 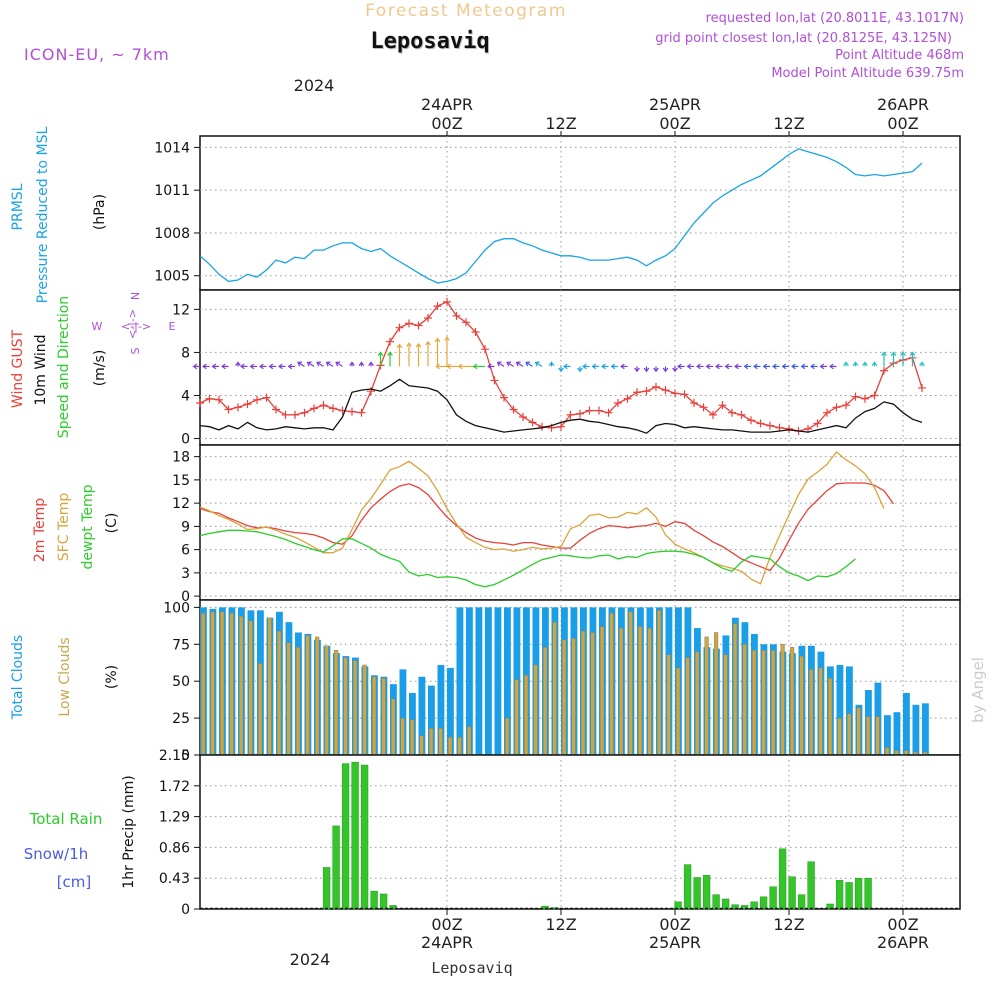 I want to click on top-date-label: 24APR, so click(x=447, y=104).